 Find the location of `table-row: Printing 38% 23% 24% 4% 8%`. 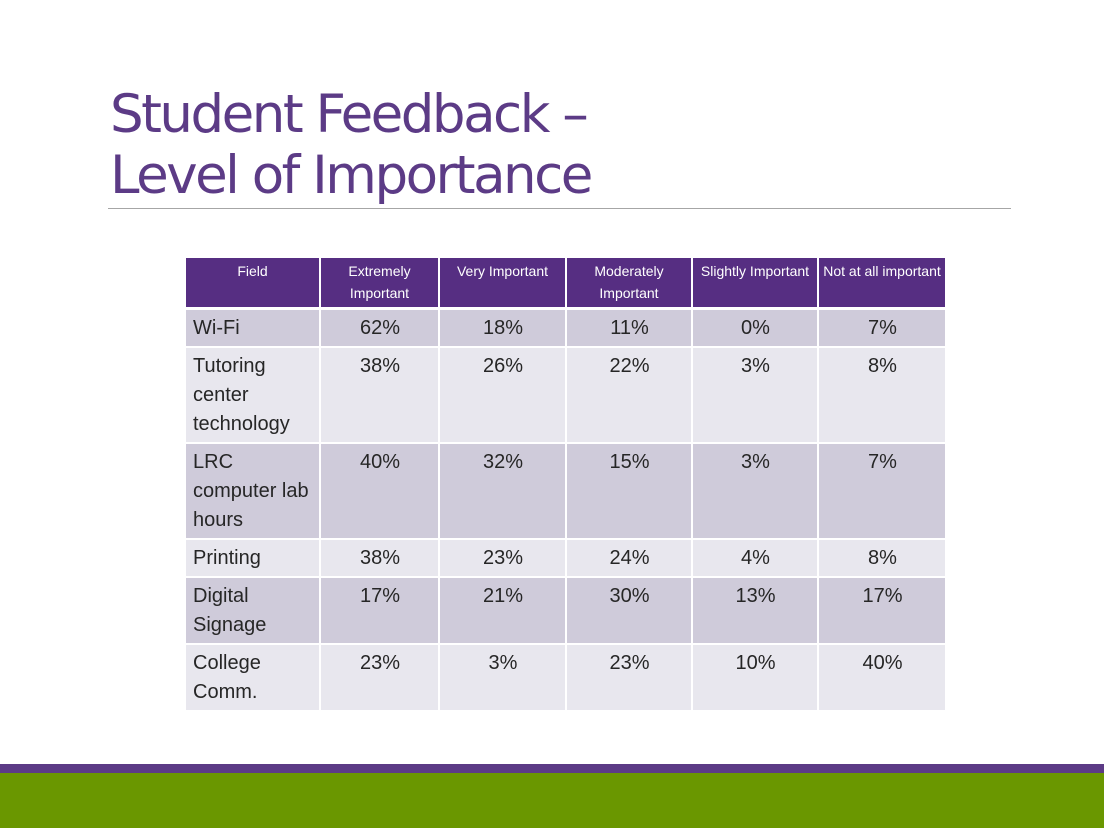

table-row: Printing 38% 23% 24% 4% 8% is located at coordinates (565, 558).